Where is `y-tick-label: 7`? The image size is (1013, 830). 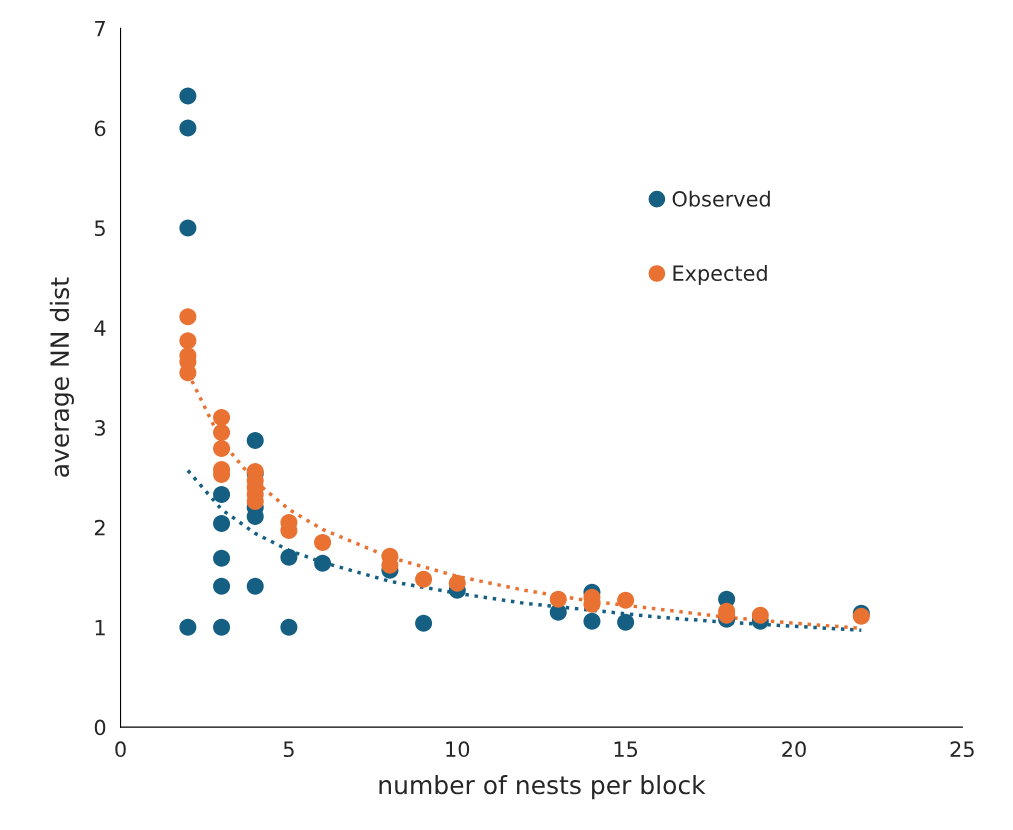
y-tick-label: 7 is located at coordinates (100, 28).